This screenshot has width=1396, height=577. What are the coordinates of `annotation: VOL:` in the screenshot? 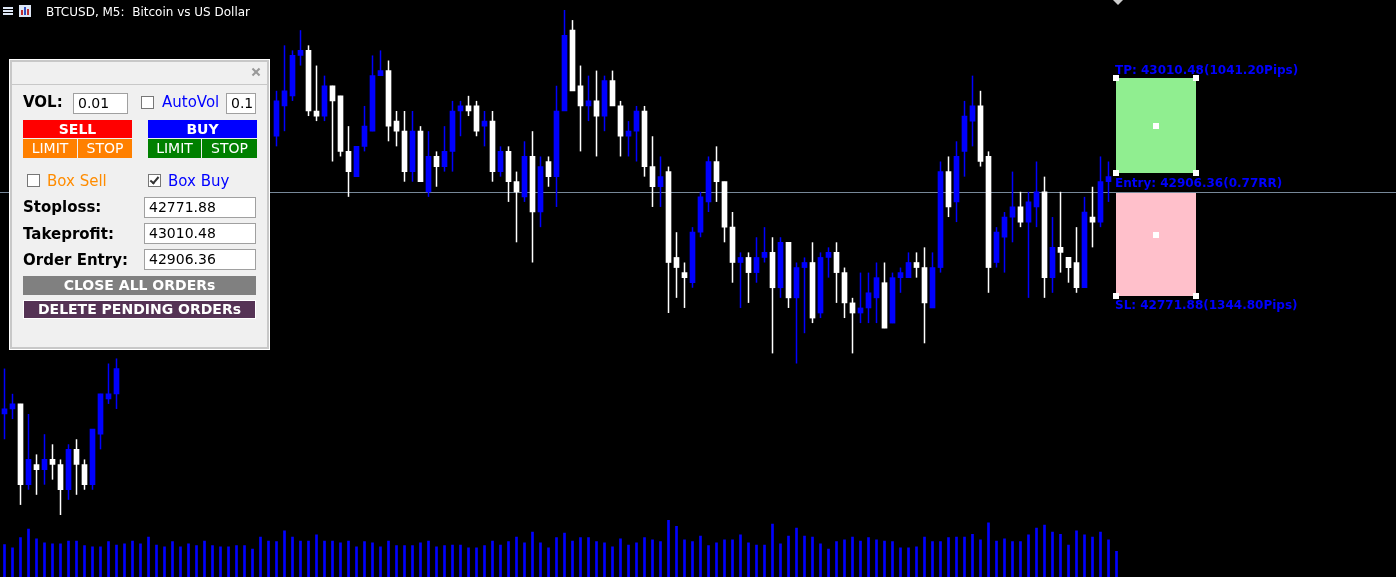 It's located at (43, 102).